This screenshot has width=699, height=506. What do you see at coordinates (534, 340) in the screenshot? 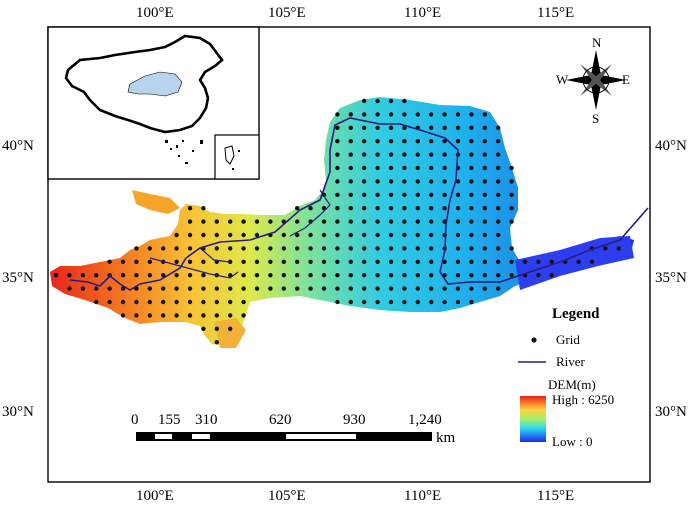
I see `grid-legend-marker` at bounding box center [534, 340].